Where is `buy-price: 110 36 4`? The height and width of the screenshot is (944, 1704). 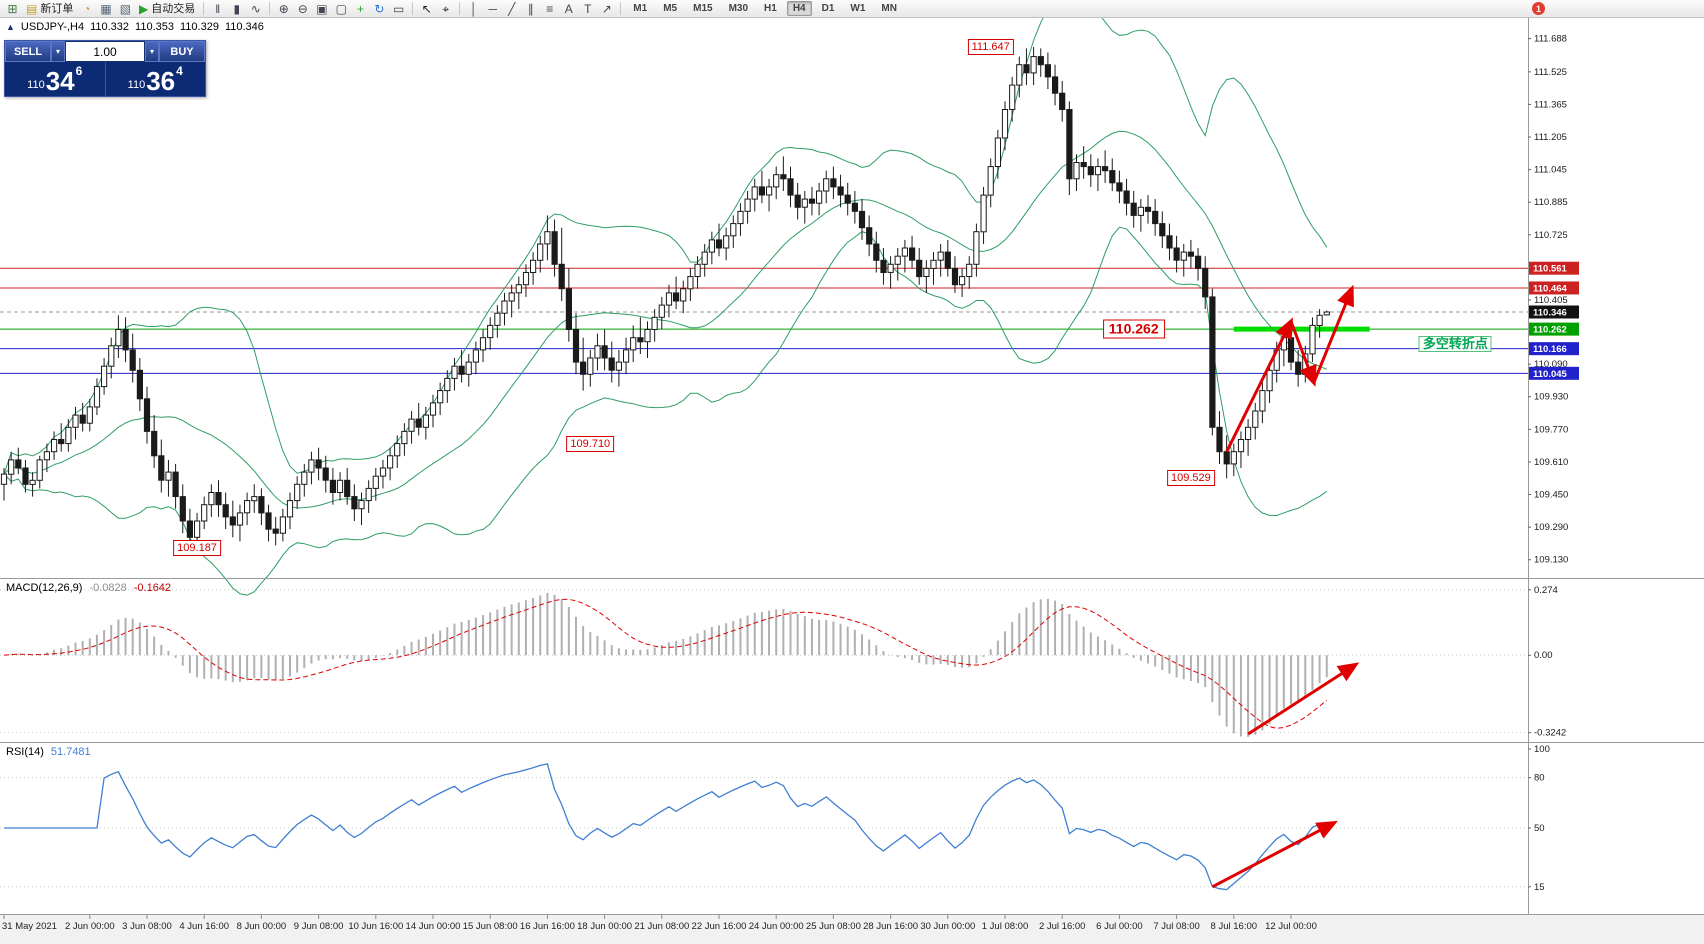
buy-price: 110 36 4 is located at coordinates (156, 79).